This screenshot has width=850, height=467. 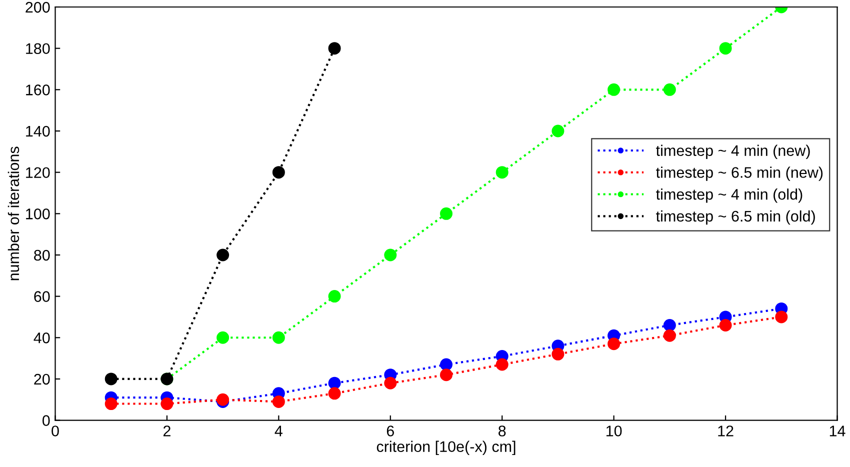 What do you see at coordinates (38, 131) in the screenshot?
I see `y-tick-label: 140` at bounding box center [38, 131].